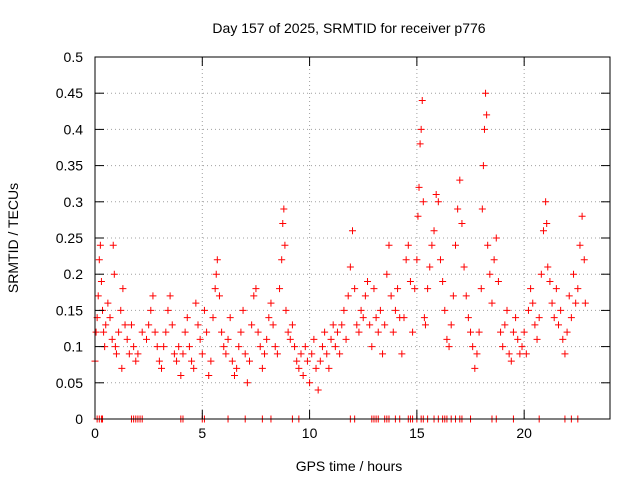 This screenshot has height=480, width=640. I want to click on y-axis-label: SRMTID / TECUs, so click(13, 238).